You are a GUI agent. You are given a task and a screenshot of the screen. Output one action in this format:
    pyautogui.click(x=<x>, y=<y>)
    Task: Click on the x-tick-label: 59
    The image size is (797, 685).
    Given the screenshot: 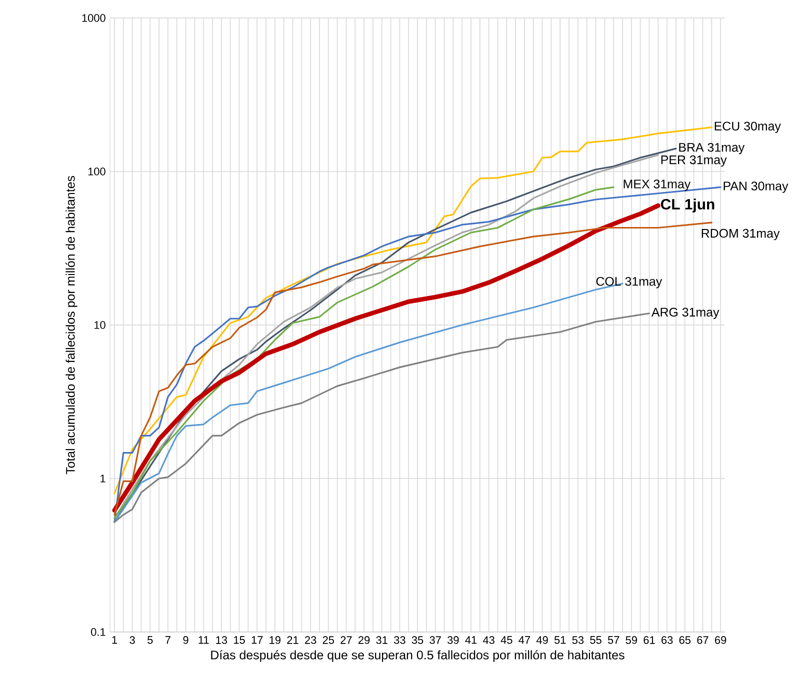 What is the action you would take?
    pyautogui.click(x=631, y=640)
    